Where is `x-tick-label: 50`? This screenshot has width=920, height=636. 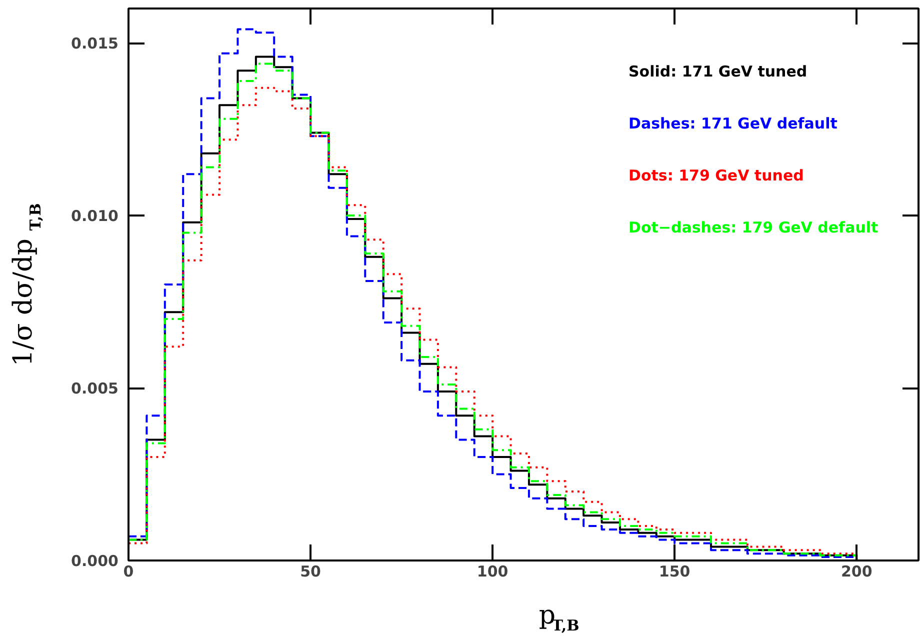 x-tick-label: 50 is located at coordinates (310, 571).